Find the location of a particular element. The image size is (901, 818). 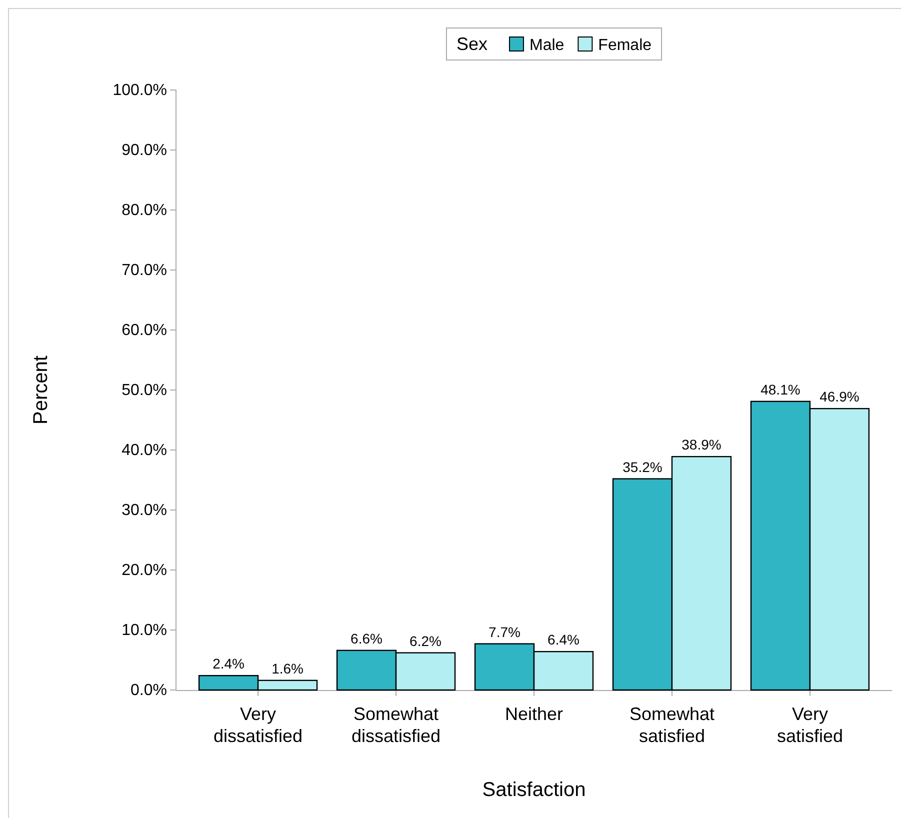

x-tick-label: Somewhat dissatisfied is located at coordinates (396, 725).